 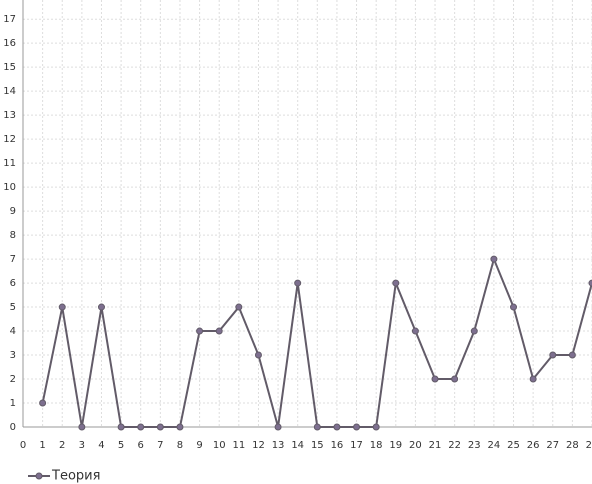 I want to click on y-tick-label: 11, so click(x=9, y=163).